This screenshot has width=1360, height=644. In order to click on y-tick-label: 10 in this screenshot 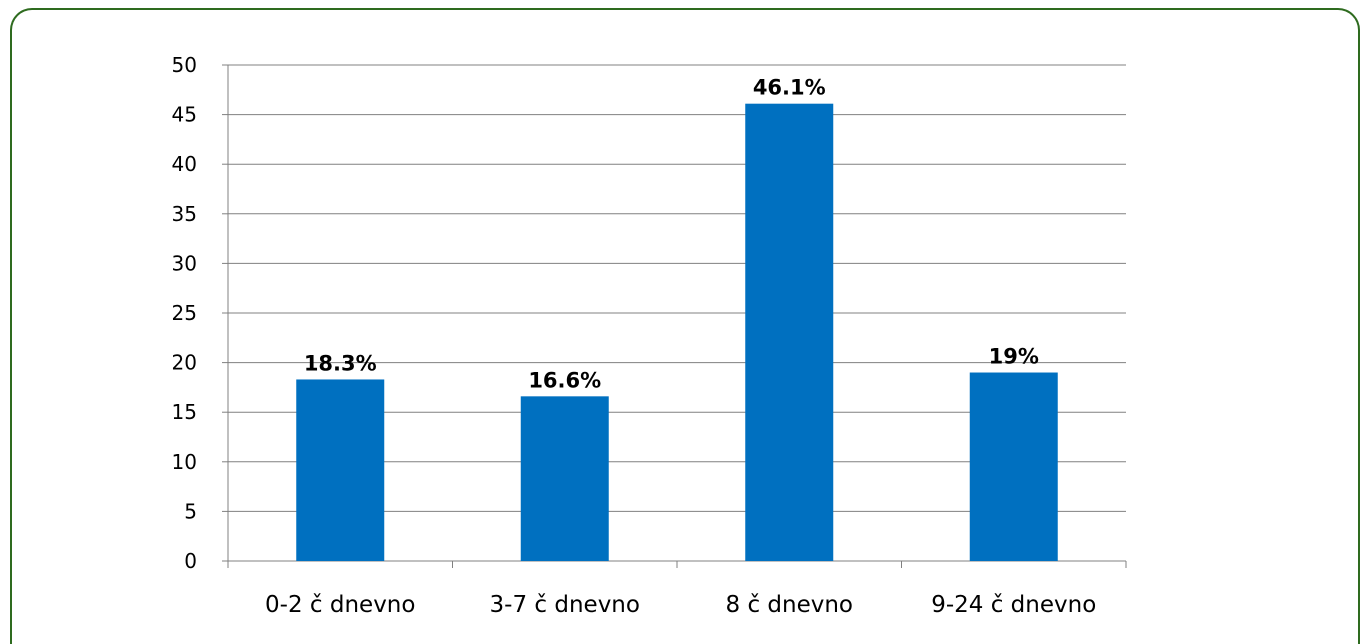, I will do `click(184, 462)`.